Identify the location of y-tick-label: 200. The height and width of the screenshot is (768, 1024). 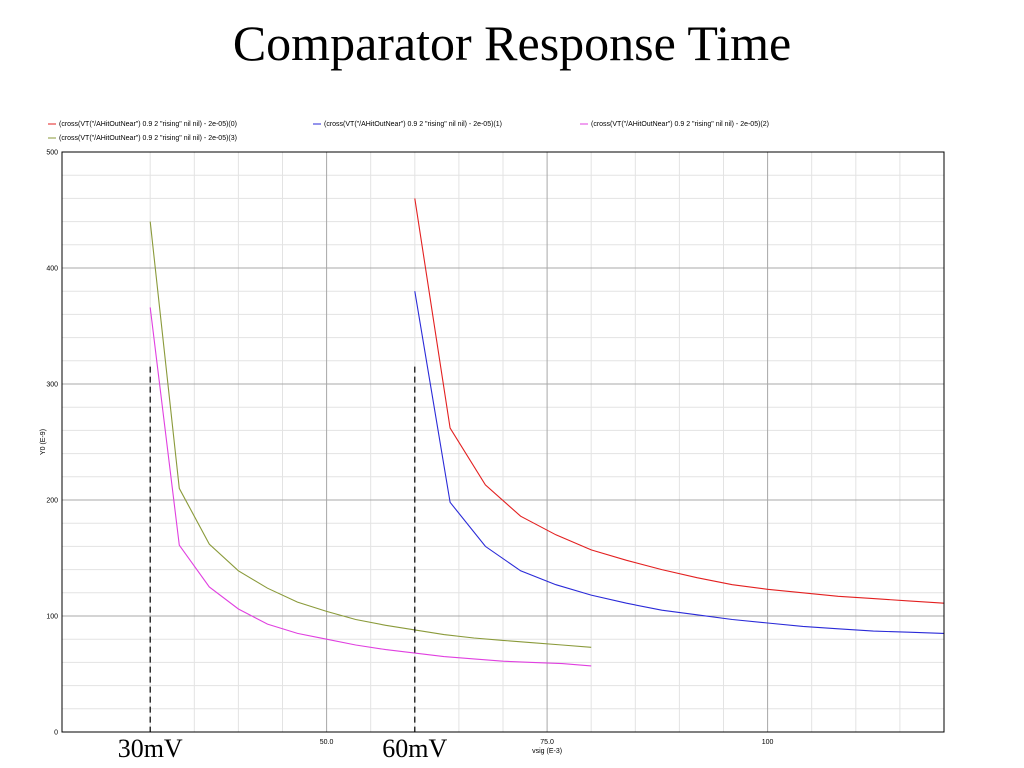
(52, 501).